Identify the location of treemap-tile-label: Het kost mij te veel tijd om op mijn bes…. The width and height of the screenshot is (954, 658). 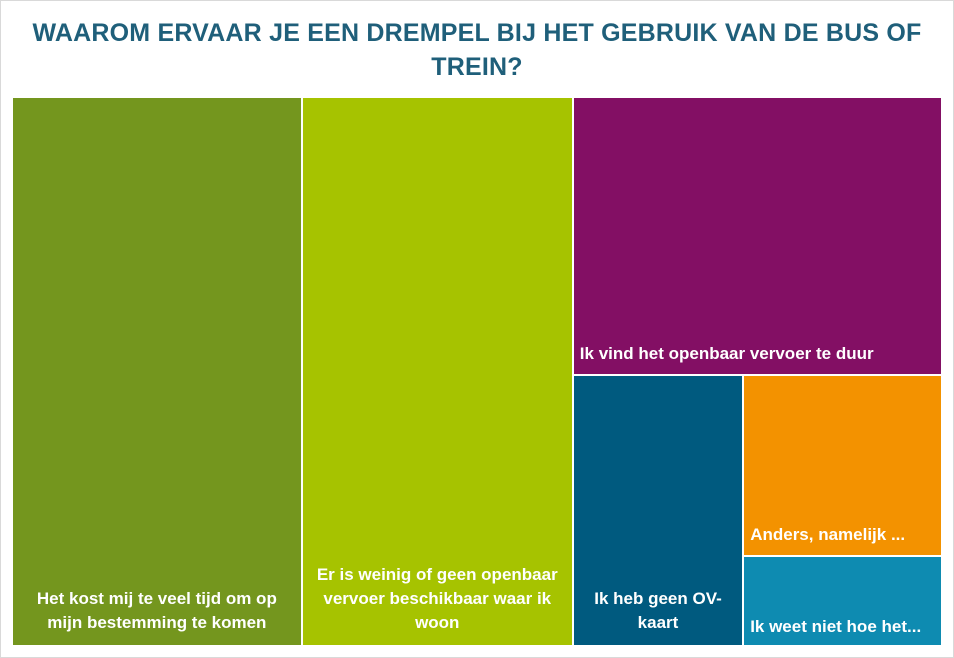
(156, 610).